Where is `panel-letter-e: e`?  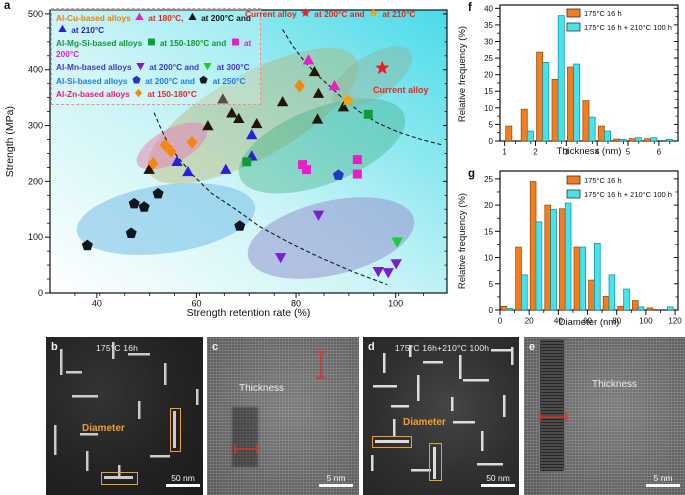
panel-letter-e: e is located at coordinates (532, 347).